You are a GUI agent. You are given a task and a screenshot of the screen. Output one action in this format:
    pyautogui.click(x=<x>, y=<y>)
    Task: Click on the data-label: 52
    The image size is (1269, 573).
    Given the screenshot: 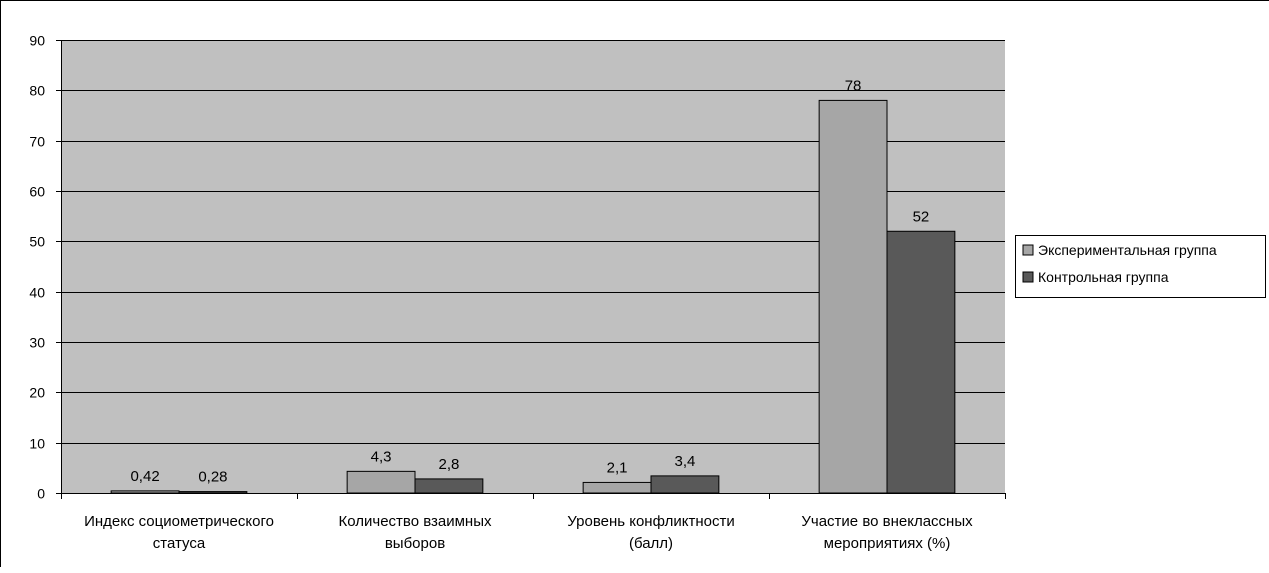 What is the action you would take?
    pyautogui.click(x=921, y=216)
    